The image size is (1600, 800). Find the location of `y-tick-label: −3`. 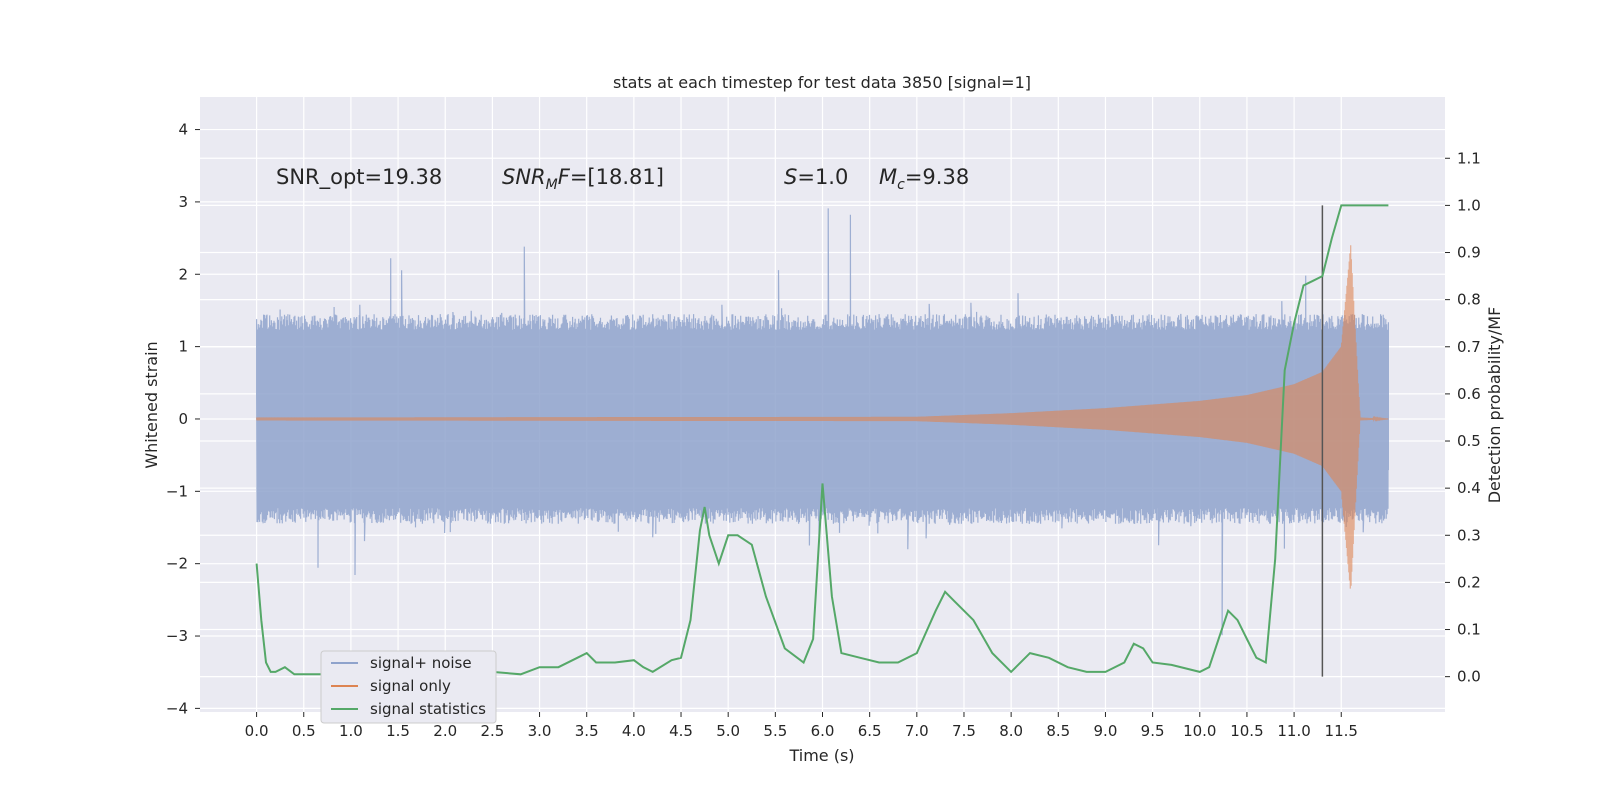

y-tick-label: −3 is located at coordinates (177, 636).